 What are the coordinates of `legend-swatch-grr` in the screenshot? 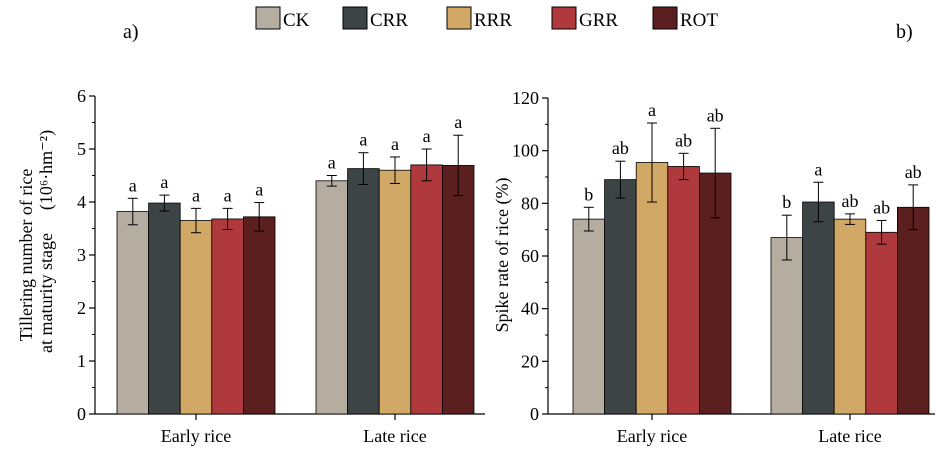 It's located at (564, 18).